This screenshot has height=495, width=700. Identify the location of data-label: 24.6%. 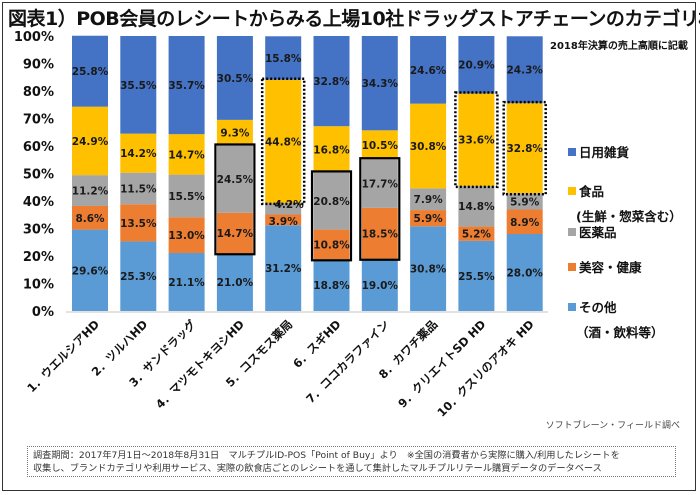
(428, 71).